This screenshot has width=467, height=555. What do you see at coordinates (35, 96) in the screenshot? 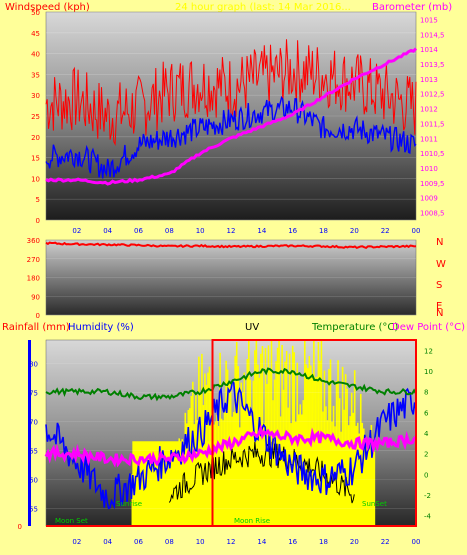
I see `wind-y-tick-label: 30` at bounding box center [35, 96].